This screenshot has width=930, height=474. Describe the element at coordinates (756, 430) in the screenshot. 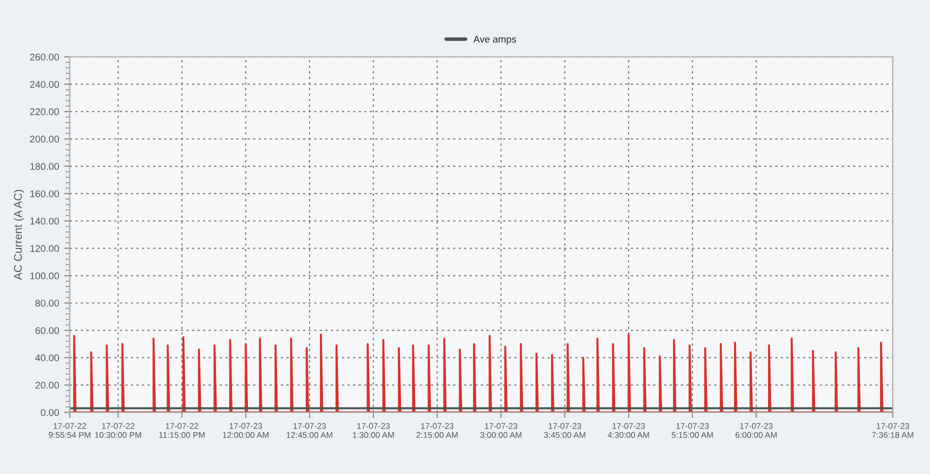

I see `x-tick-label: 17-07-23 6:00:00 AM` at that location.